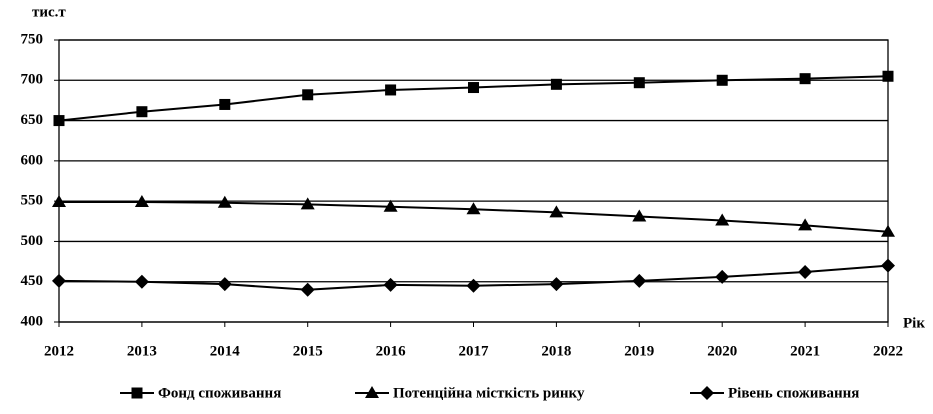 The height and width of the screenshot is (414, 933). I want to click on x-tick-label: 2014, so click(225, 351).